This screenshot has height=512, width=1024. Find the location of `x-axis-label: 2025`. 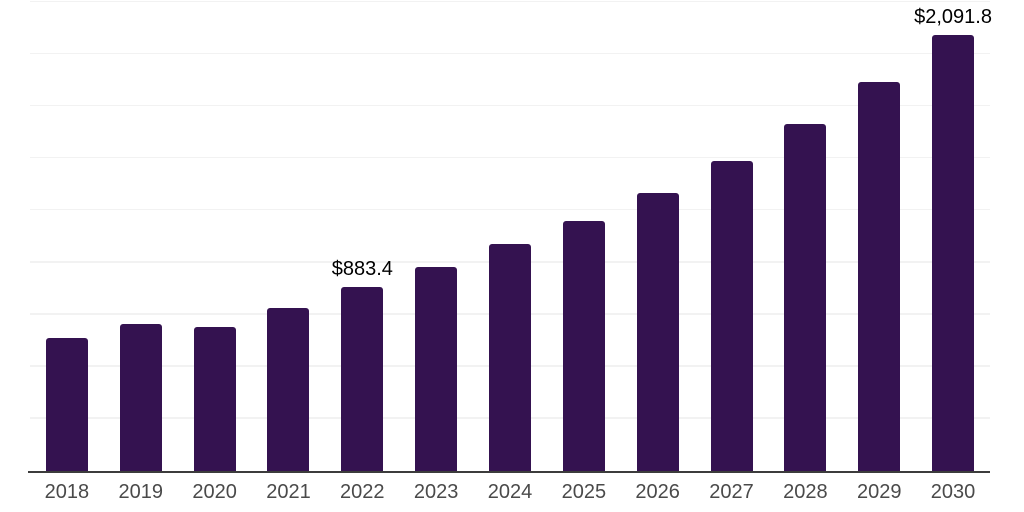

x-axis-label: 2025 is located at coordinates (584, 492).